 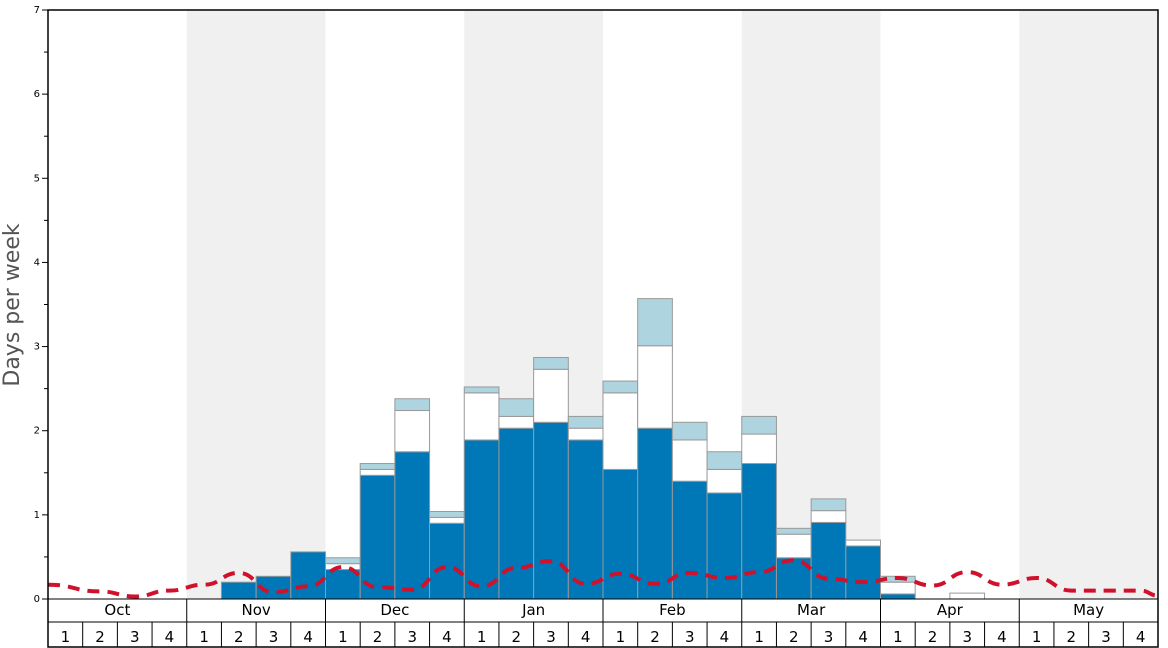 What do you see at coordinates (1088, 304) in the screenshot?
I see `month-shade-may` at bounding box center [1088, 304].